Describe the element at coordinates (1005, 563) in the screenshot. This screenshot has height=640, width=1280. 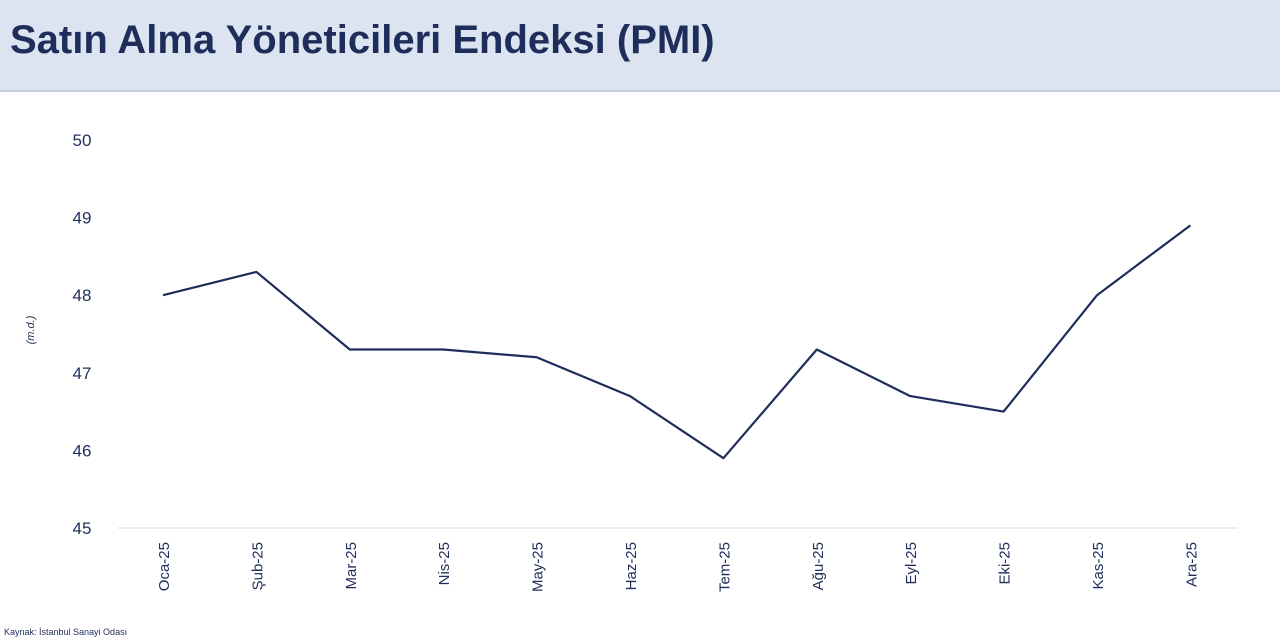
I see `x-tick-label: Eki-25` at that location.